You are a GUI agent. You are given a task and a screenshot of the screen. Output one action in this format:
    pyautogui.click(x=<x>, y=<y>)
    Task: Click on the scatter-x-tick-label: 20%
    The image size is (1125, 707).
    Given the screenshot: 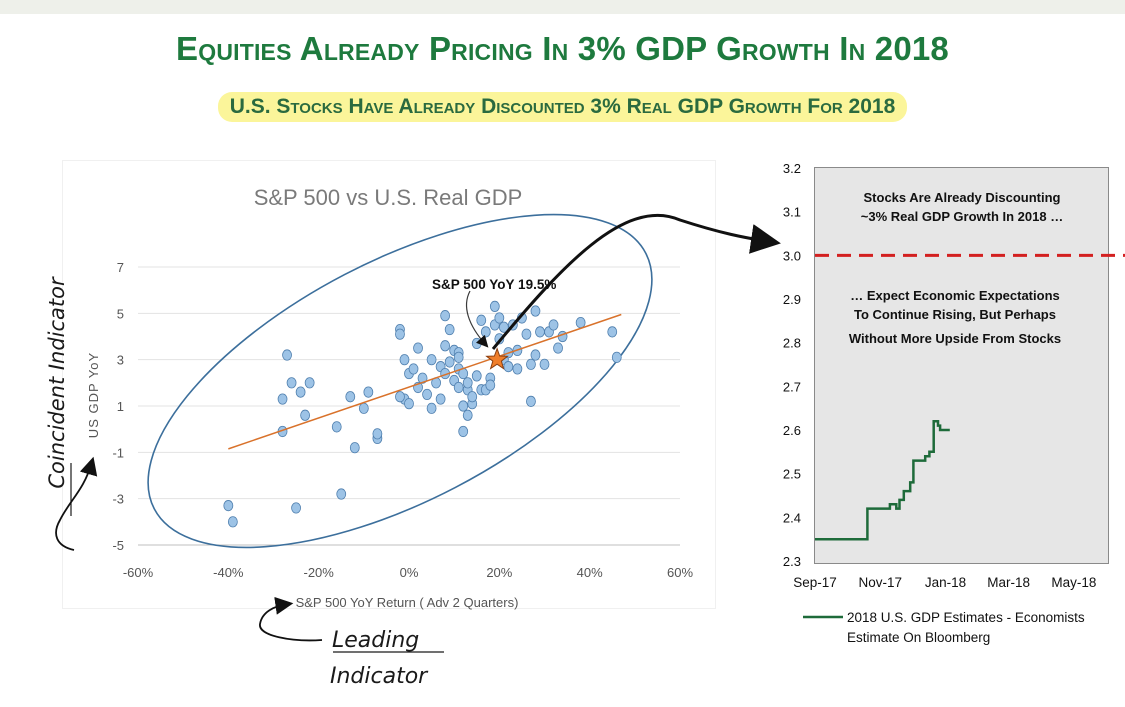 What is the action you would take?
    pyautogui.click(x=499, y=572)
    